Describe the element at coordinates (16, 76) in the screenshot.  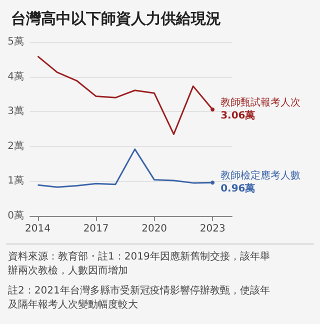
I see `y-tick-label: 4萬` at that location.